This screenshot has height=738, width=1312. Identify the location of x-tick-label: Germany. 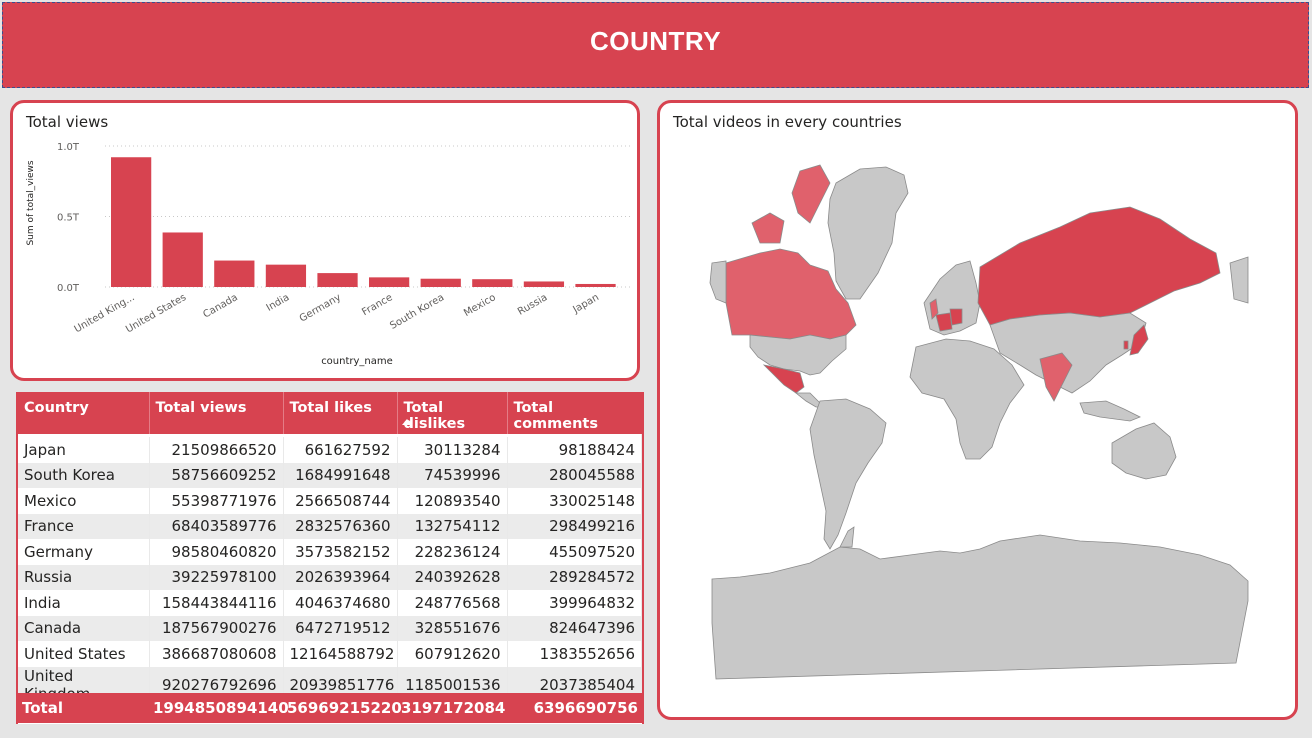
(320, 308).